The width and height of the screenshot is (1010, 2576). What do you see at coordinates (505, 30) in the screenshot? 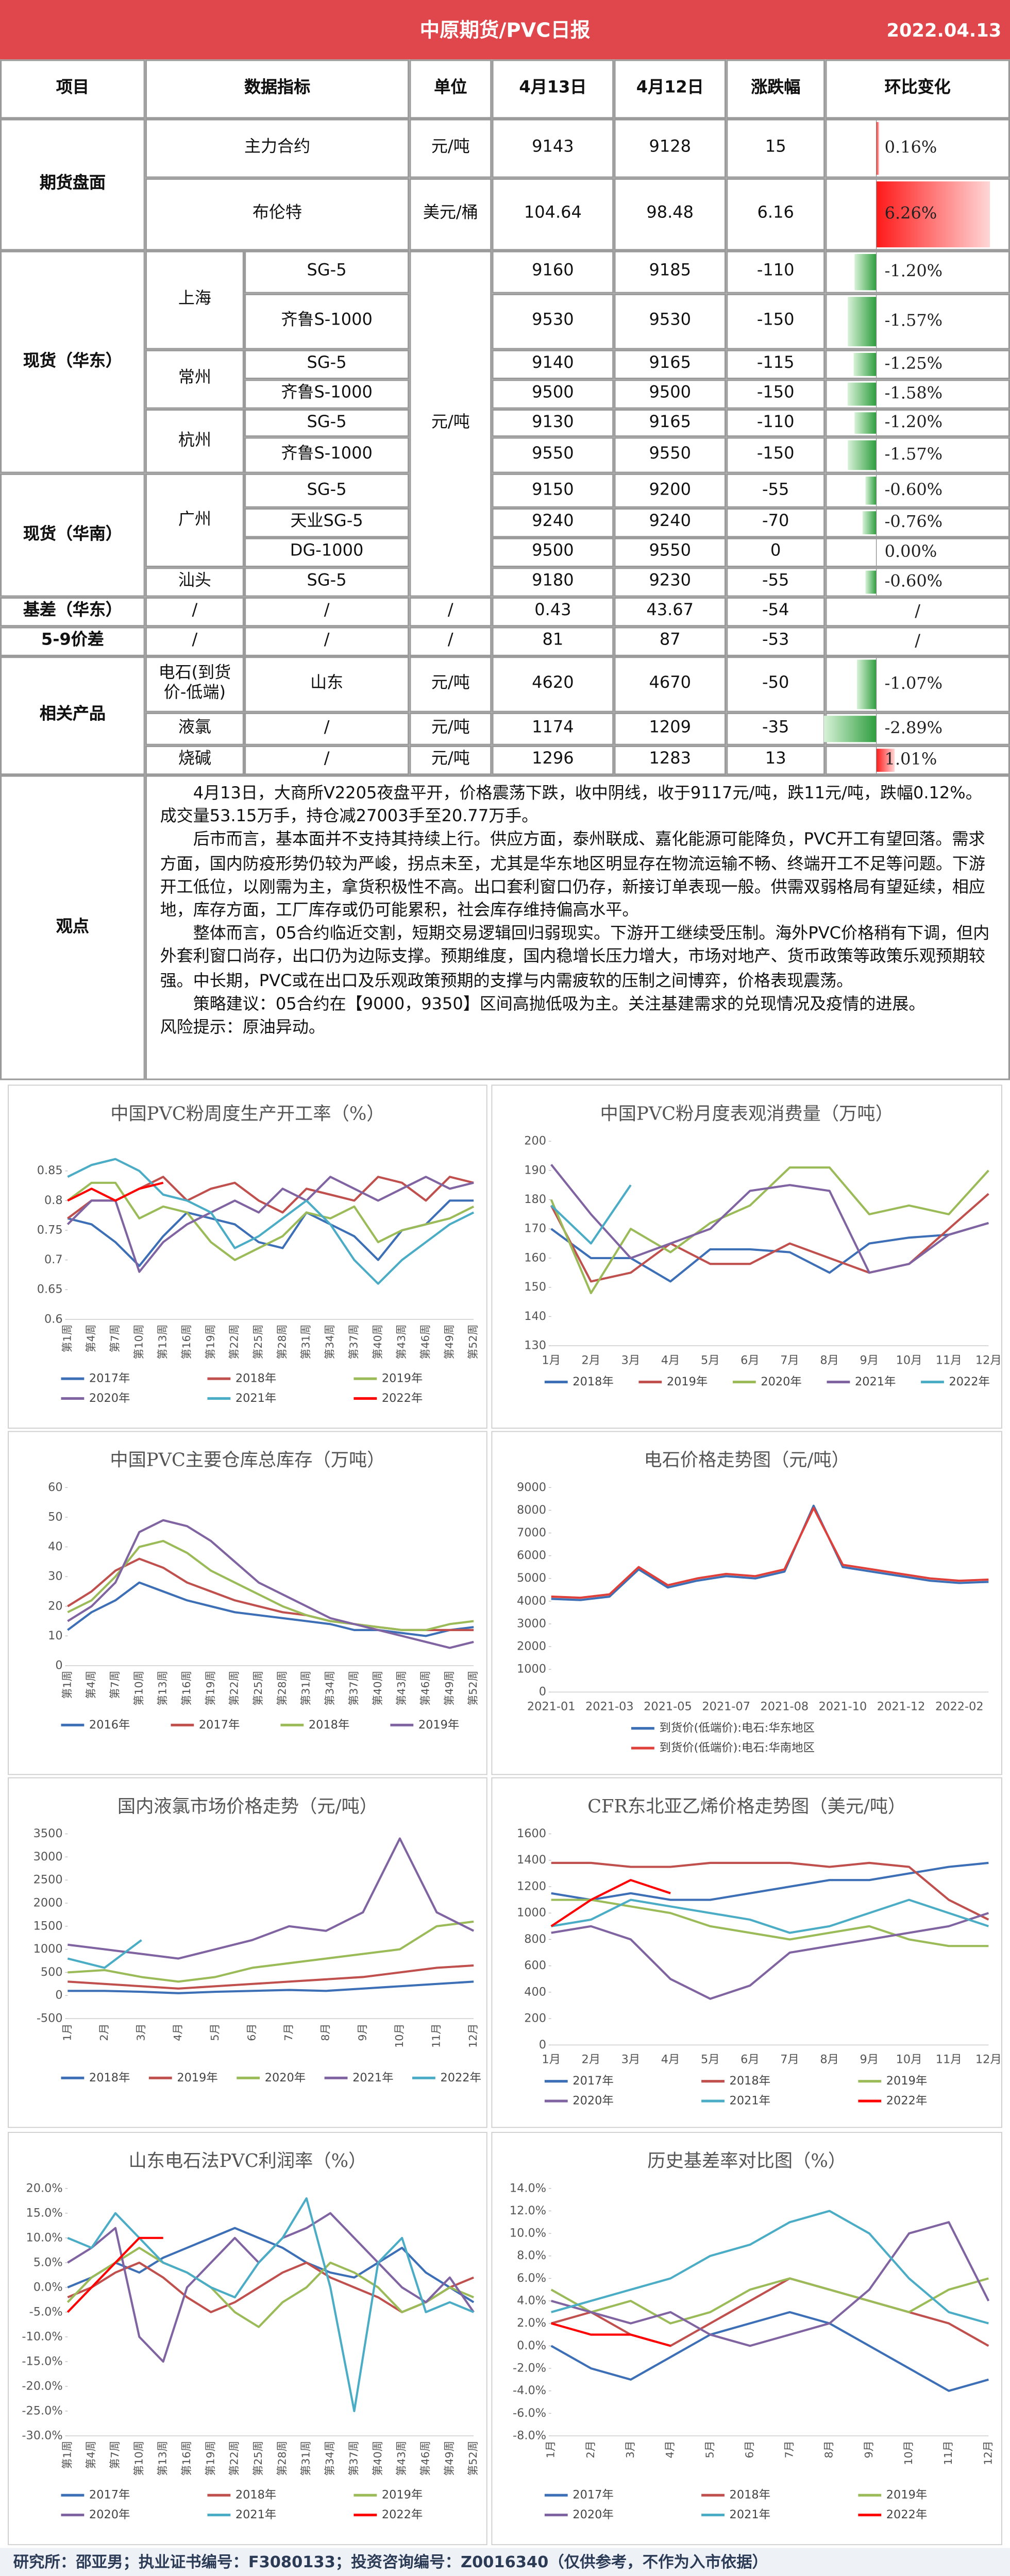
I see `report-title: 中原期货/PVC日报` at bounding box center [505, 30].